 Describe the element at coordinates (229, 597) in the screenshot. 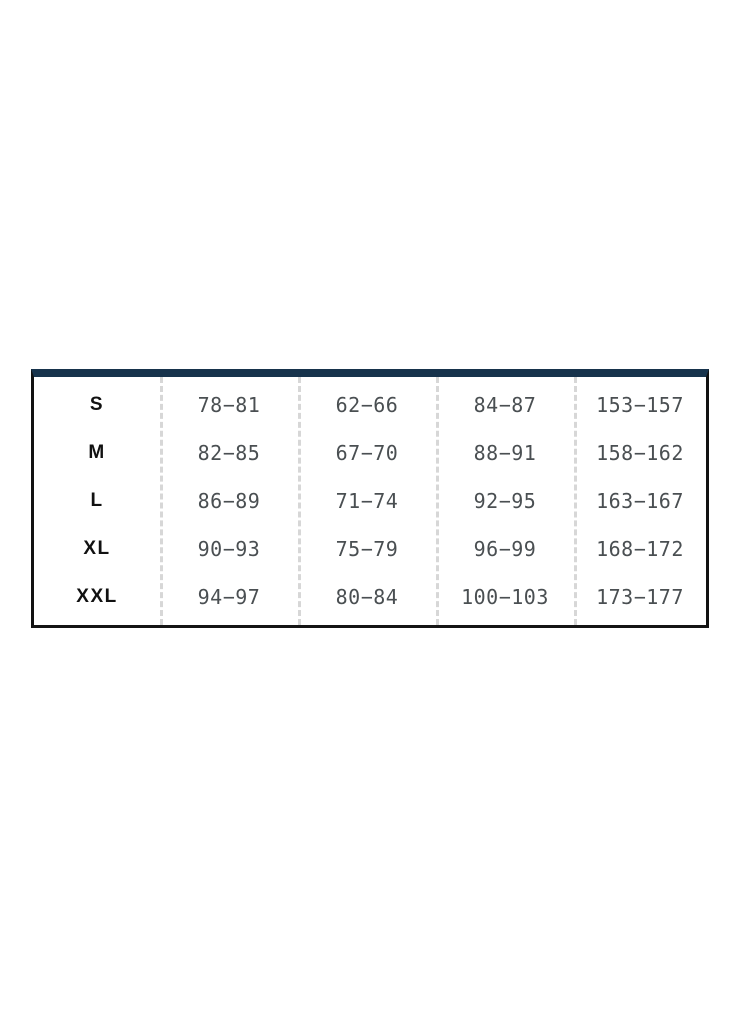

I see `measure-cell: 94−97` at that location.